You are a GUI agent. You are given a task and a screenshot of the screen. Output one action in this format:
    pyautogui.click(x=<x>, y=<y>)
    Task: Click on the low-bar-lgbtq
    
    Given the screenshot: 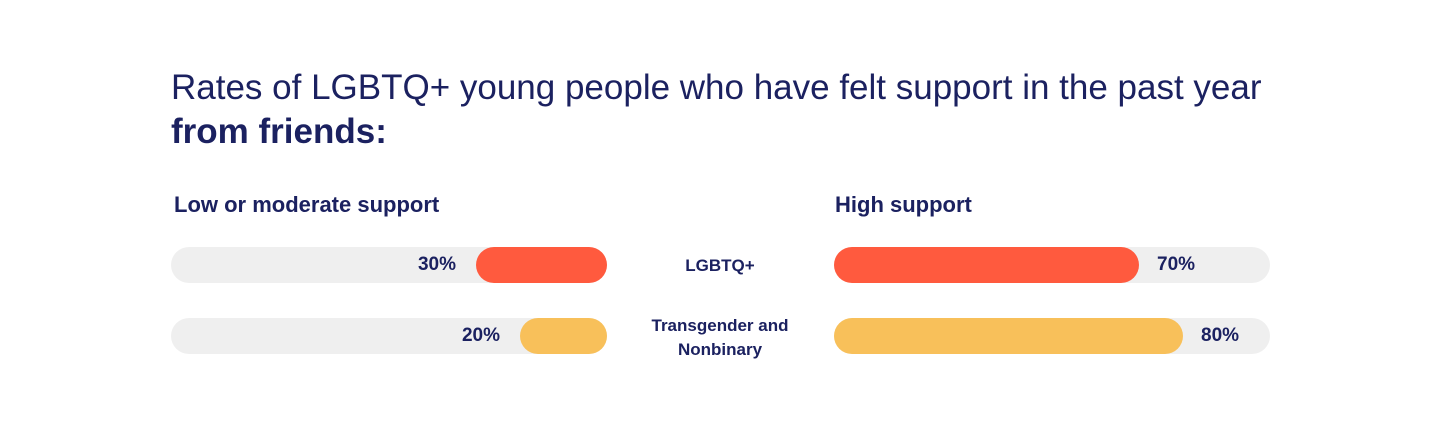 What is the action you would take?
    pyautogui.click(x=541, y=265)
    